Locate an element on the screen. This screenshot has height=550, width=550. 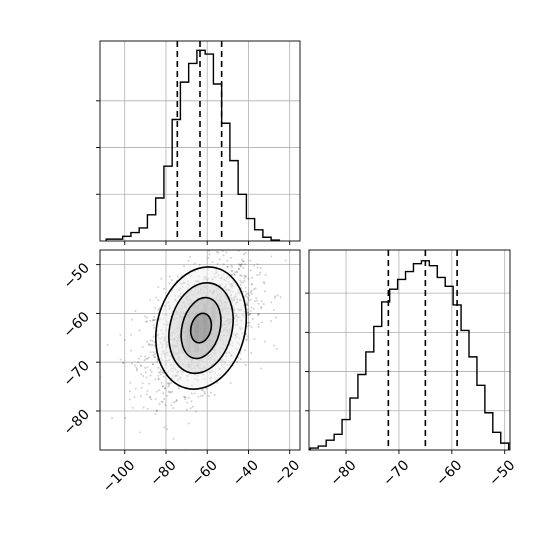
joint-xtick-label: −20 is located at coordinates (287, 473).